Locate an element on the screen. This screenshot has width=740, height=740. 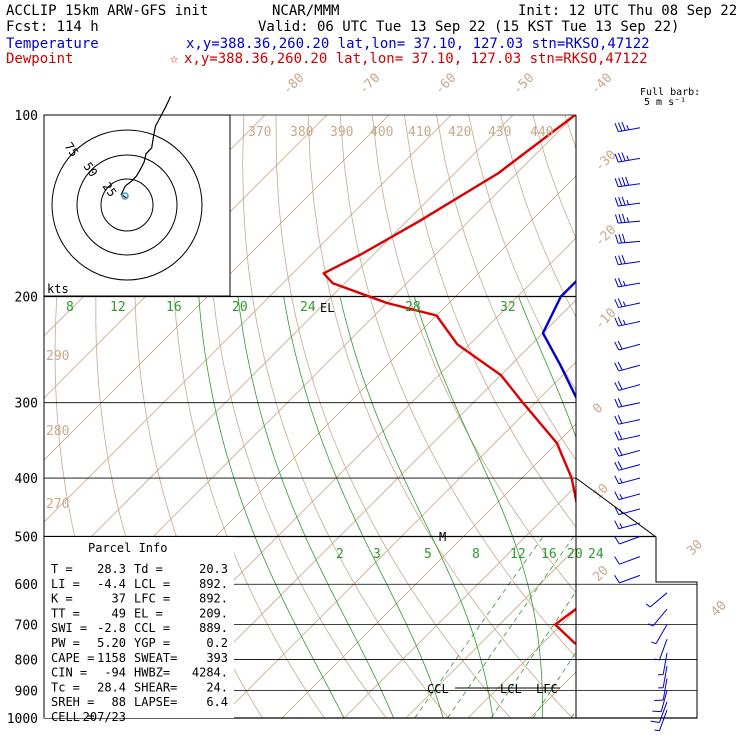
parcel-info-background is located at coordinates (139, 627).